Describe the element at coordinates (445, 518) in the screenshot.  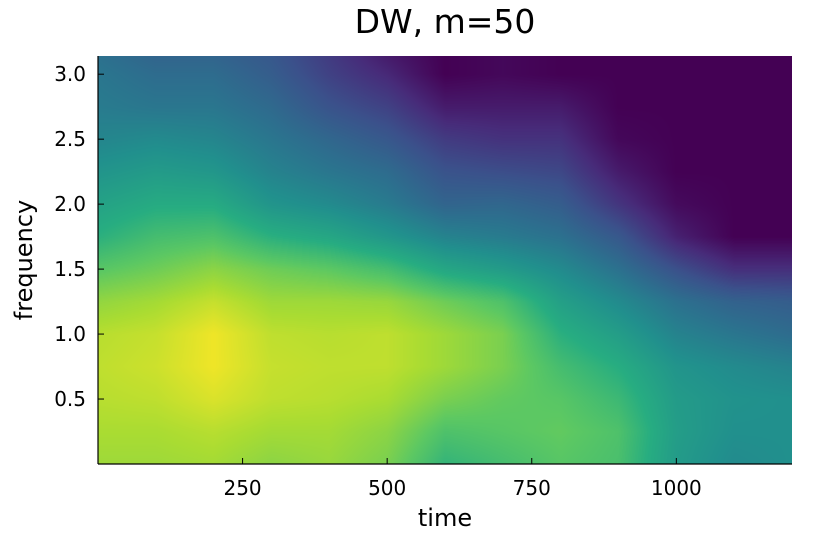
I see `x-axis-label: time` at that location.